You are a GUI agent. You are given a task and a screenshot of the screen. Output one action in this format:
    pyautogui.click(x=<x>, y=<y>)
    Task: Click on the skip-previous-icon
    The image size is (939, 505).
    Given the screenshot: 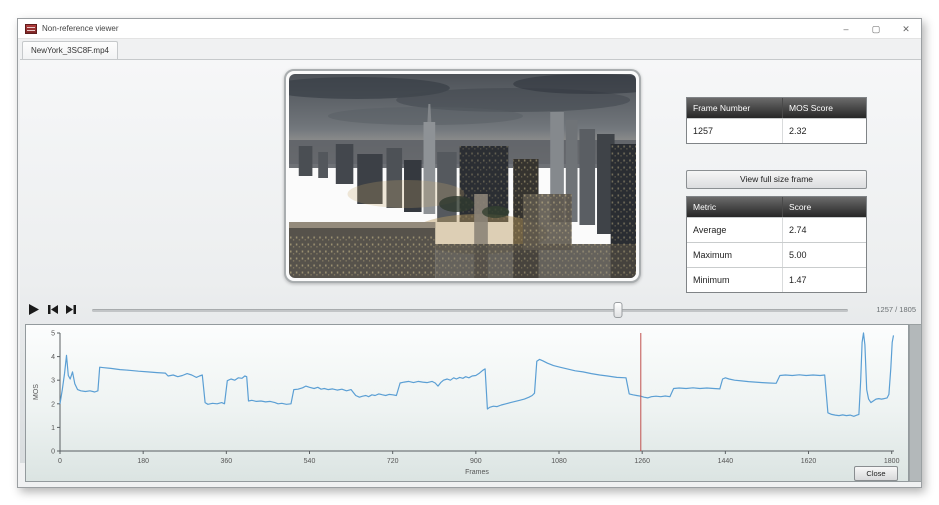 What is the action you would take?
    pyautogui.click(x=52, y=309)
    